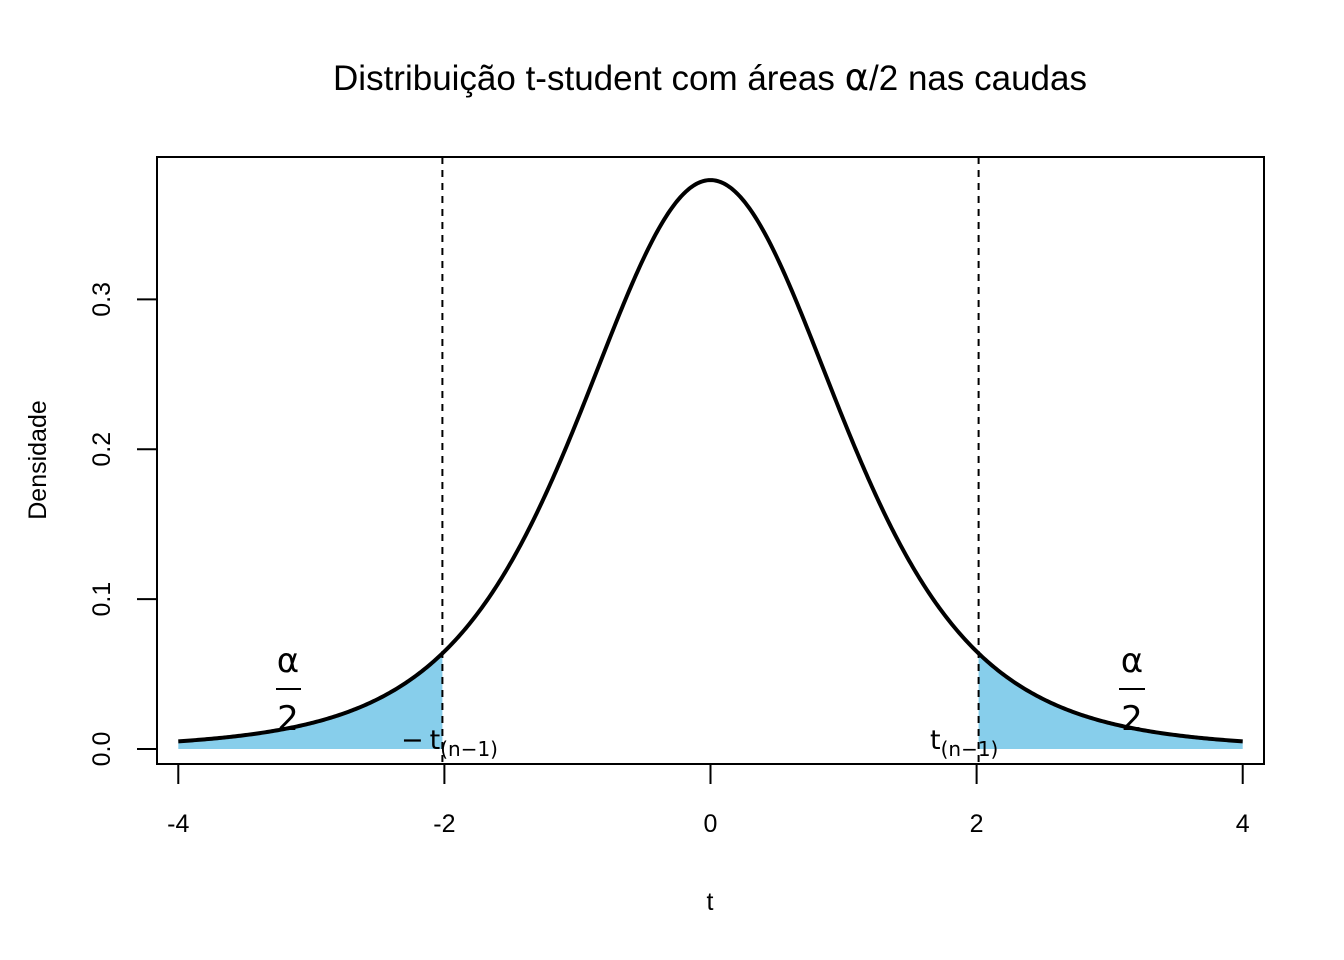  What do you see at coordinates (412, 740) in the screenshot?
I see `neg-critical-minus: −` at bounding box center [412, 740].